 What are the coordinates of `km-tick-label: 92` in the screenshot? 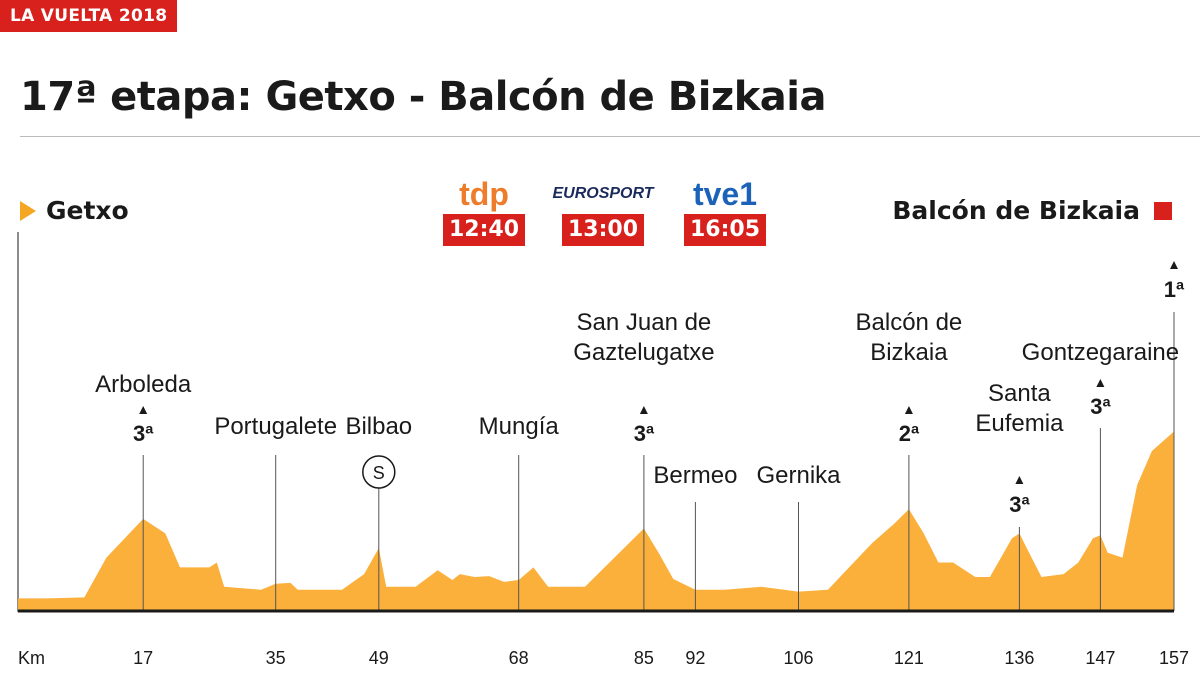 It's located at (695, 658).